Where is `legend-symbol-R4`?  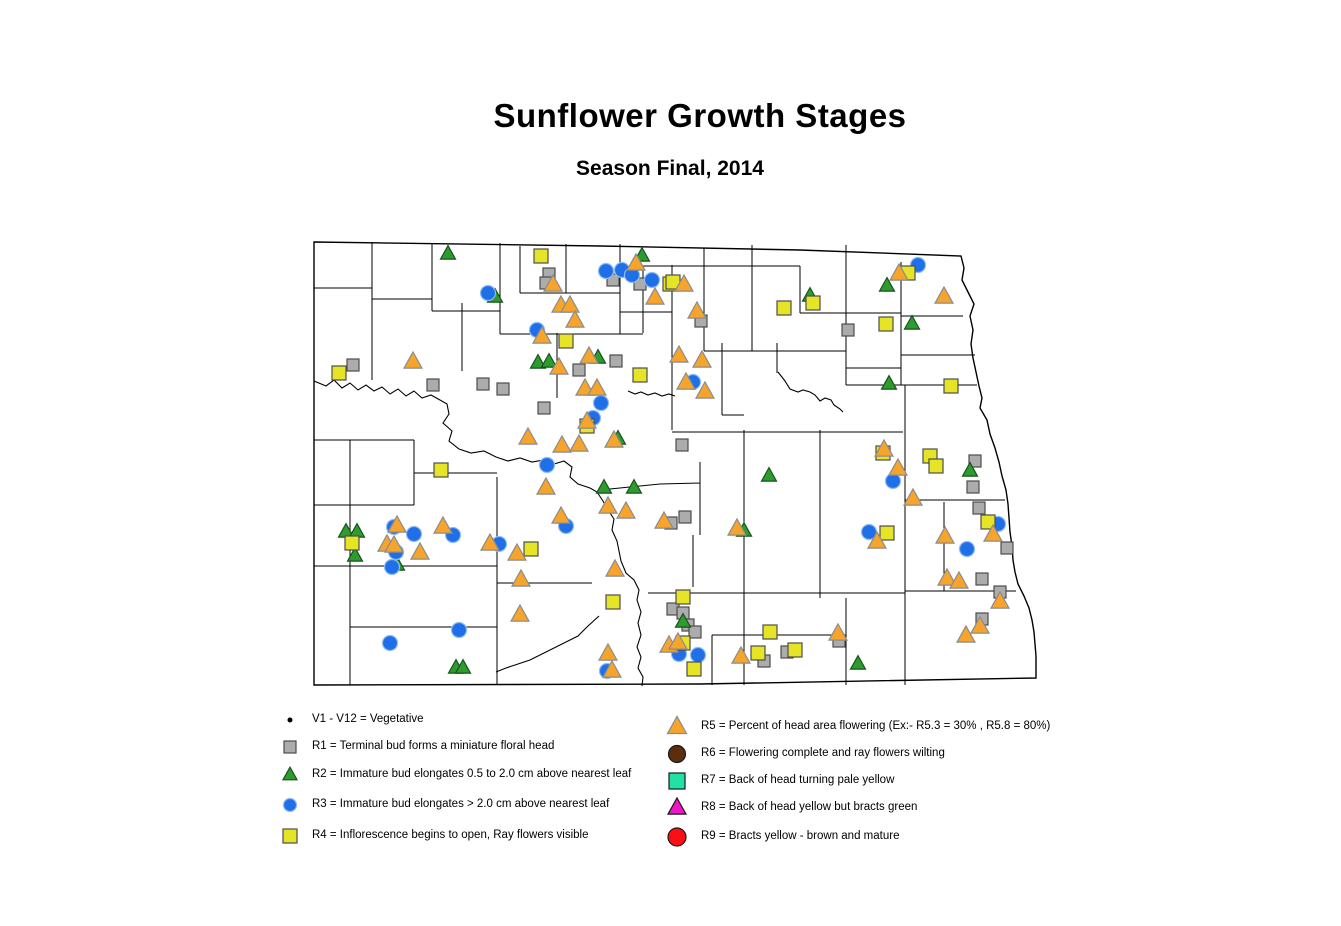 legend-symbol-R4 is located at coordinates (290, 836).